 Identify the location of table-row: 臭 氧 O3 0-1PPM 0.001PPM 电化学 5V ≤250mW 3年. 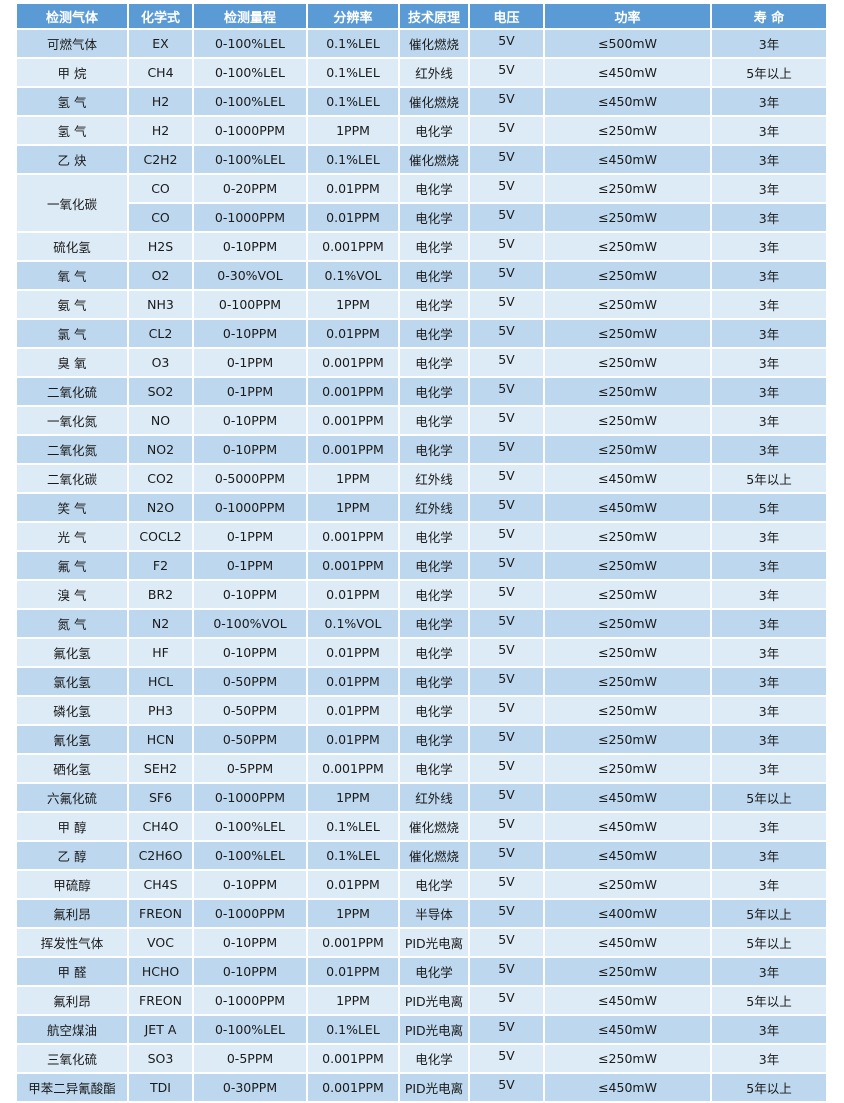
(421, 362).